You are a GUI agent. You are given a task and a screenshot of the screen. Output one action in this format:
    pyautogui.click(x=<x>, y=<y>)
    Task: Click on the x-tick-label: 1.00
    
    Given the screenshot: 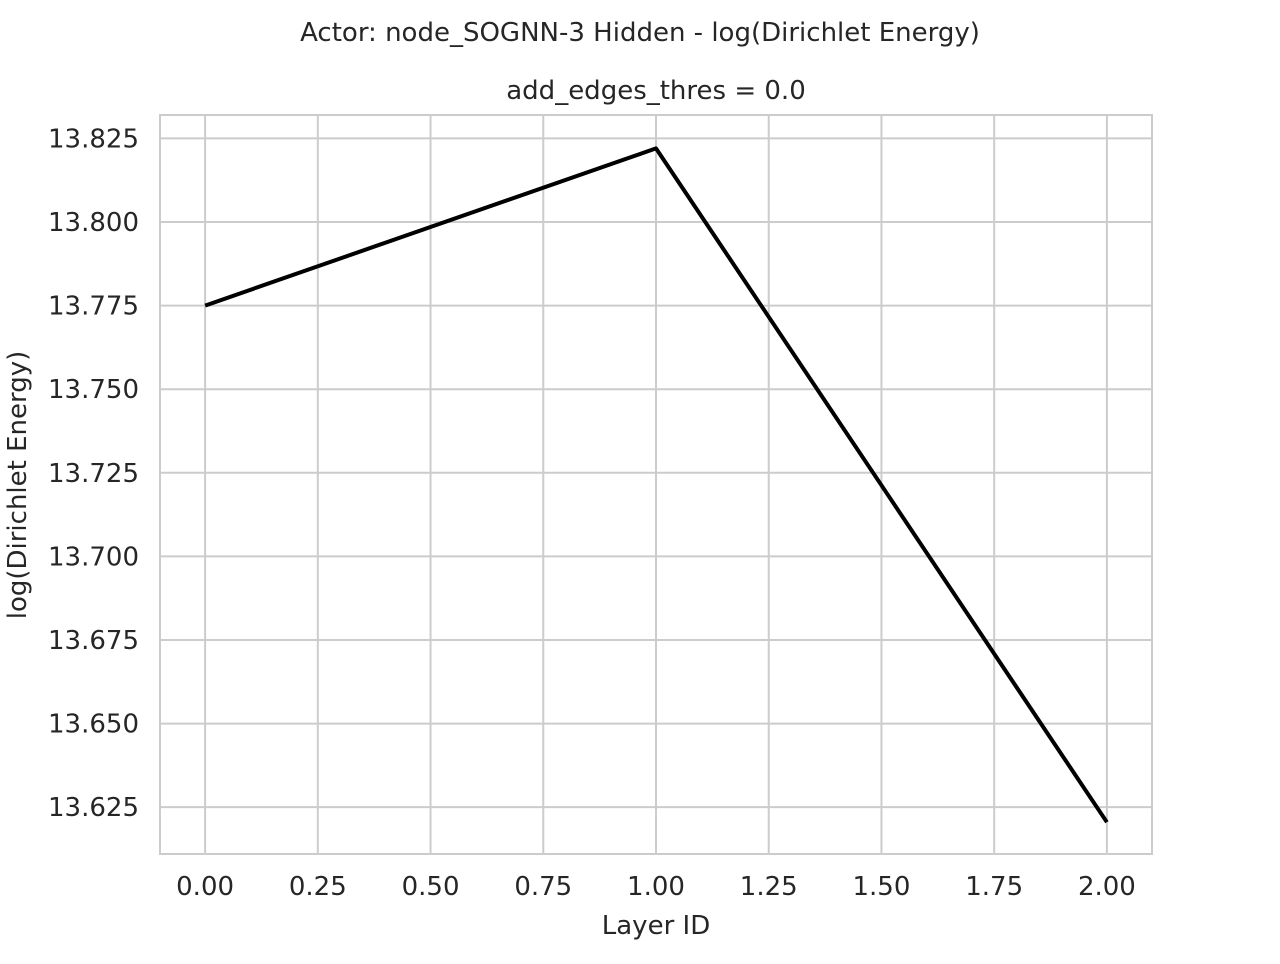 What is the action you would take?
    pyautogui.click(x=656, y=887)
    